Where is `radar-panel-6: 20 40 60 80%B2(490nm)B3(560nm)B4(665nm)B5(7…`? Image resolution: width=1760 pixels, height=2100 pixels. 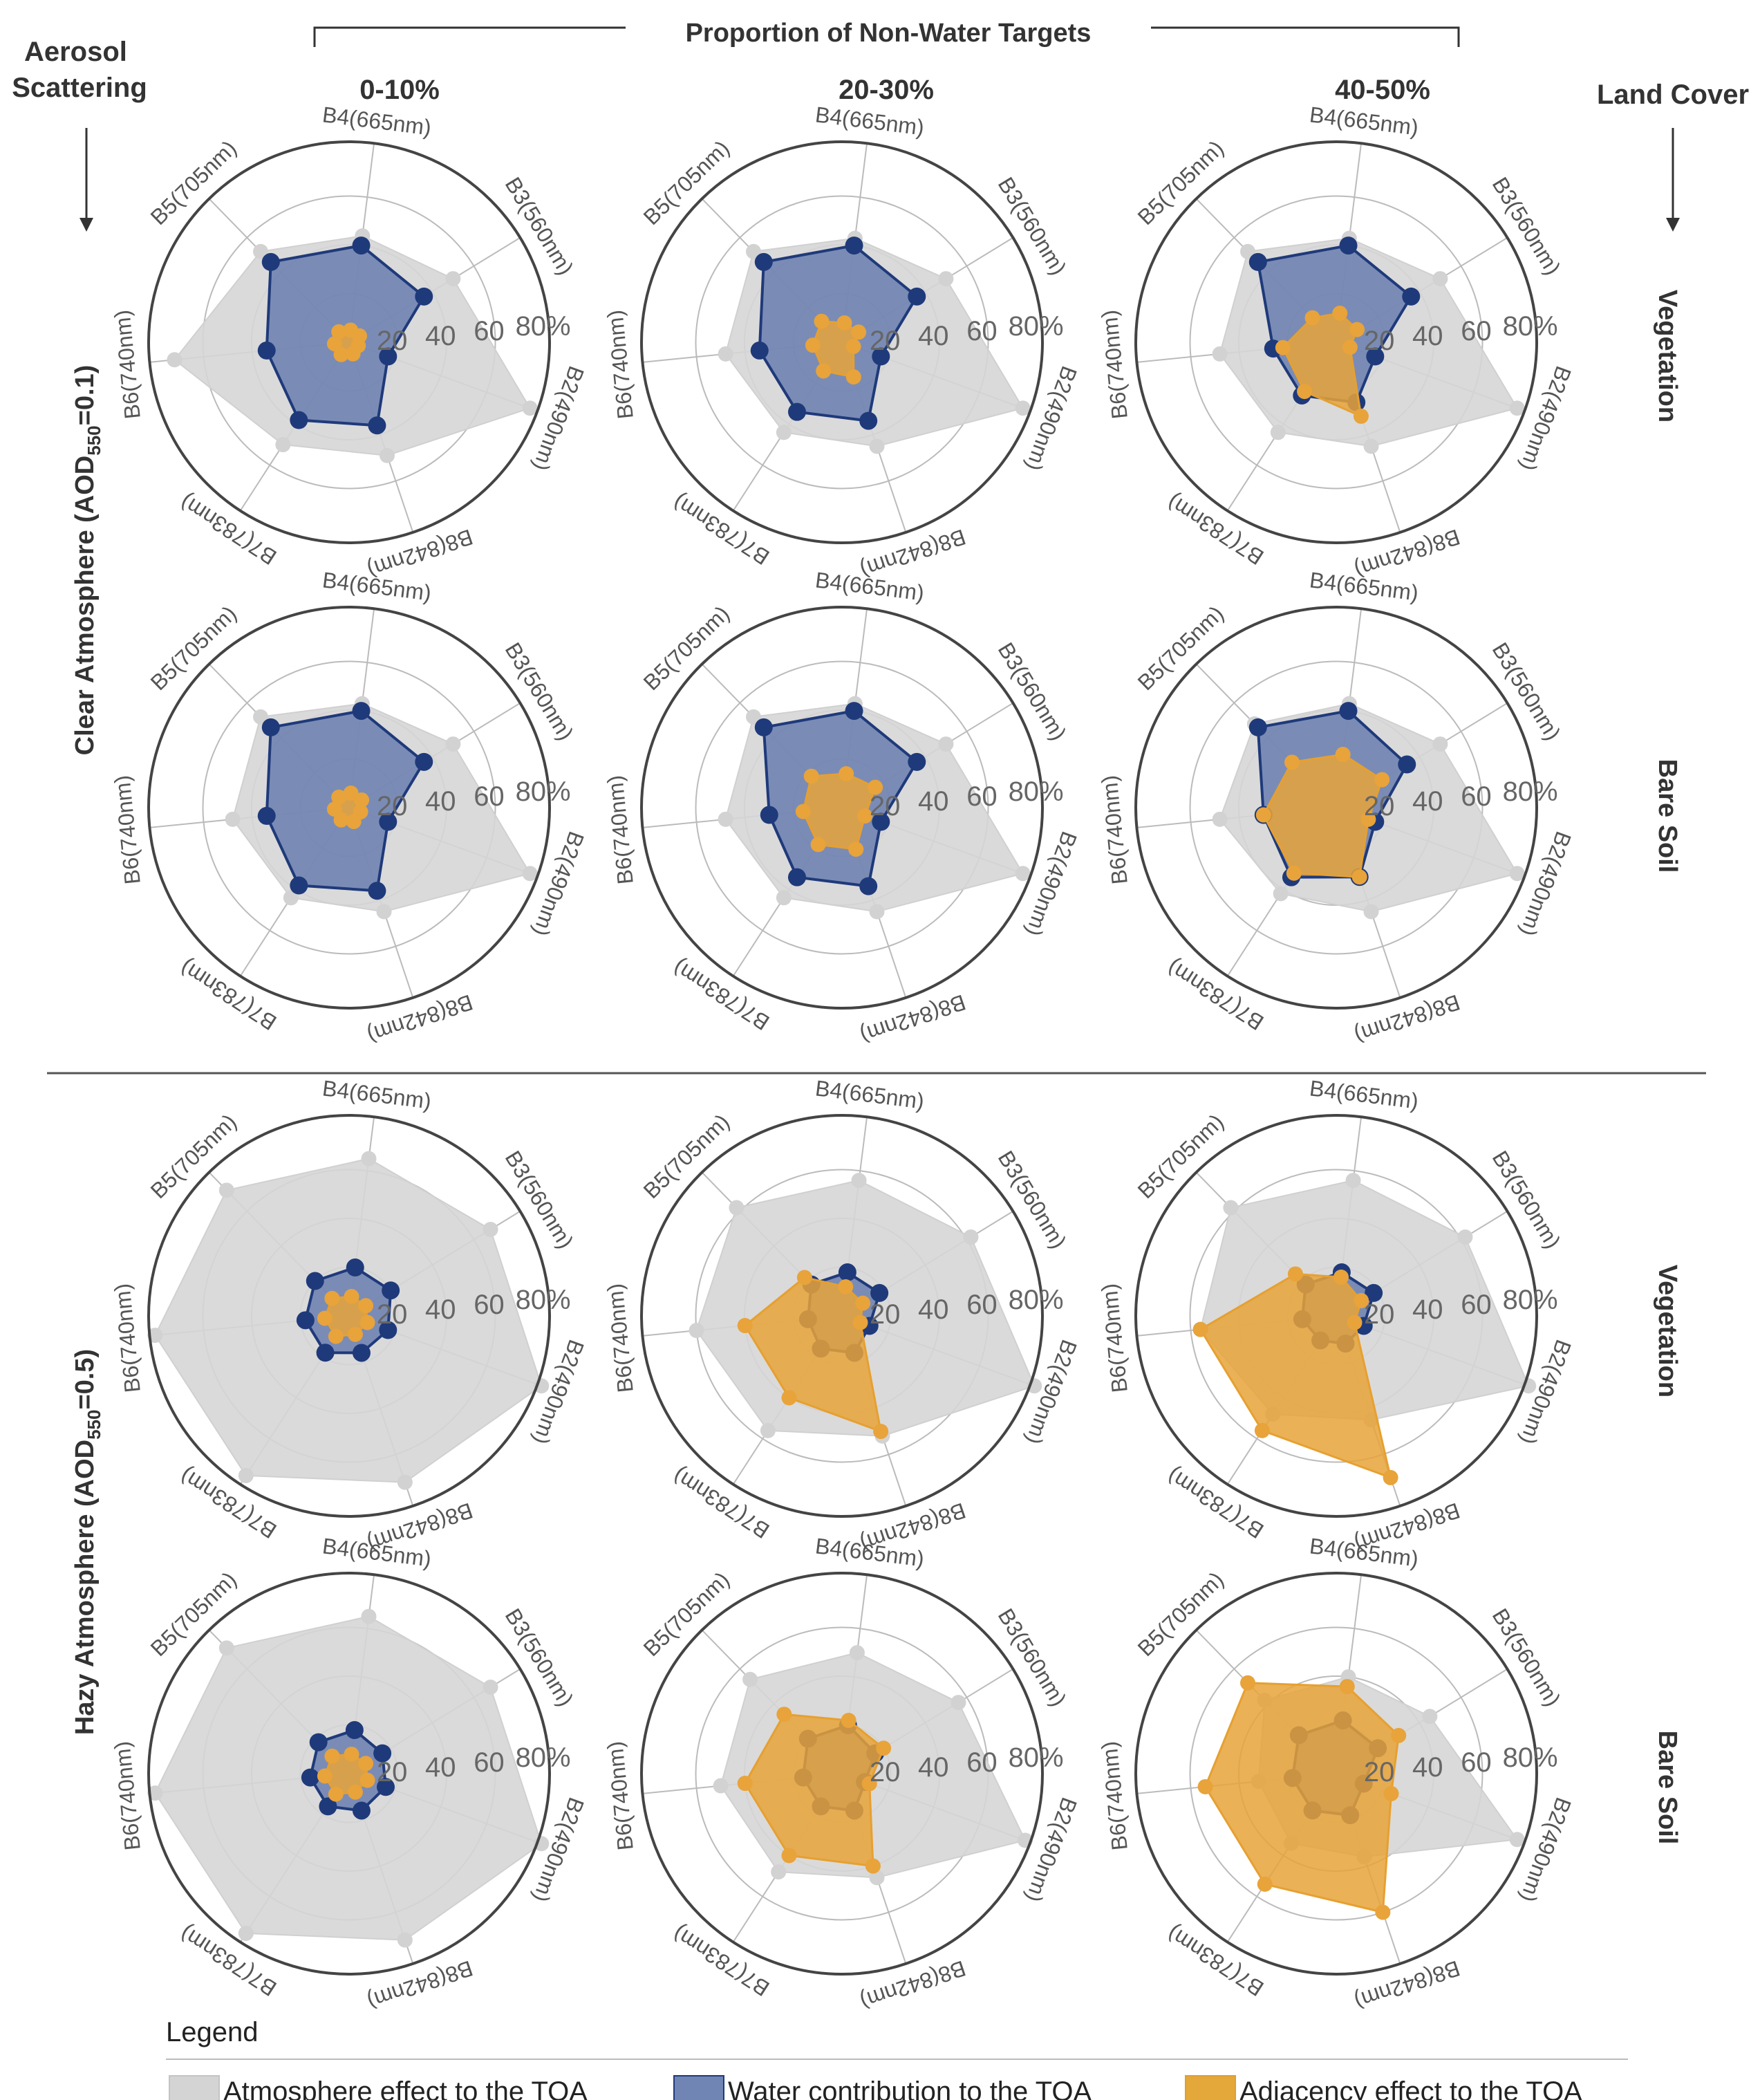 radar-panel-6: 20 40 60 80%B2(490nm)B3(560nm)B4(665nm)B5(7… is located at coordinates (349, 1316).